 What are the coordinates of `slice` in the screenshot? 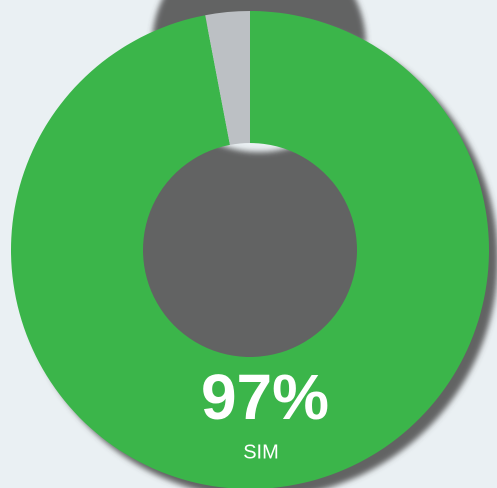 It's located at (227, 78).